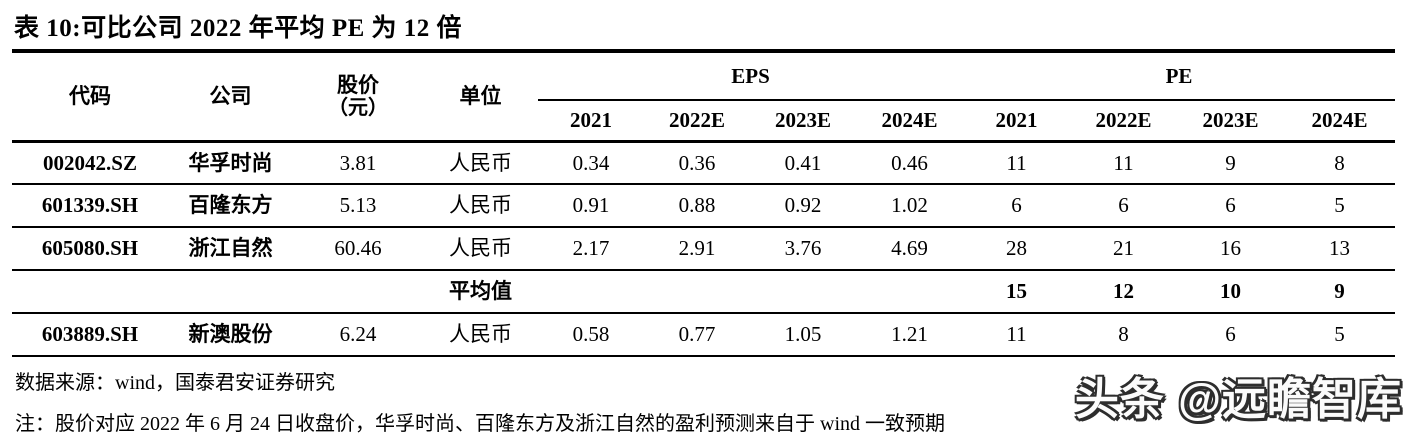 The image size is (1407, 436). Describe the element at coordinates (90, 249) in the screenshot. I see `cell-code: 605080.SH` at that location.